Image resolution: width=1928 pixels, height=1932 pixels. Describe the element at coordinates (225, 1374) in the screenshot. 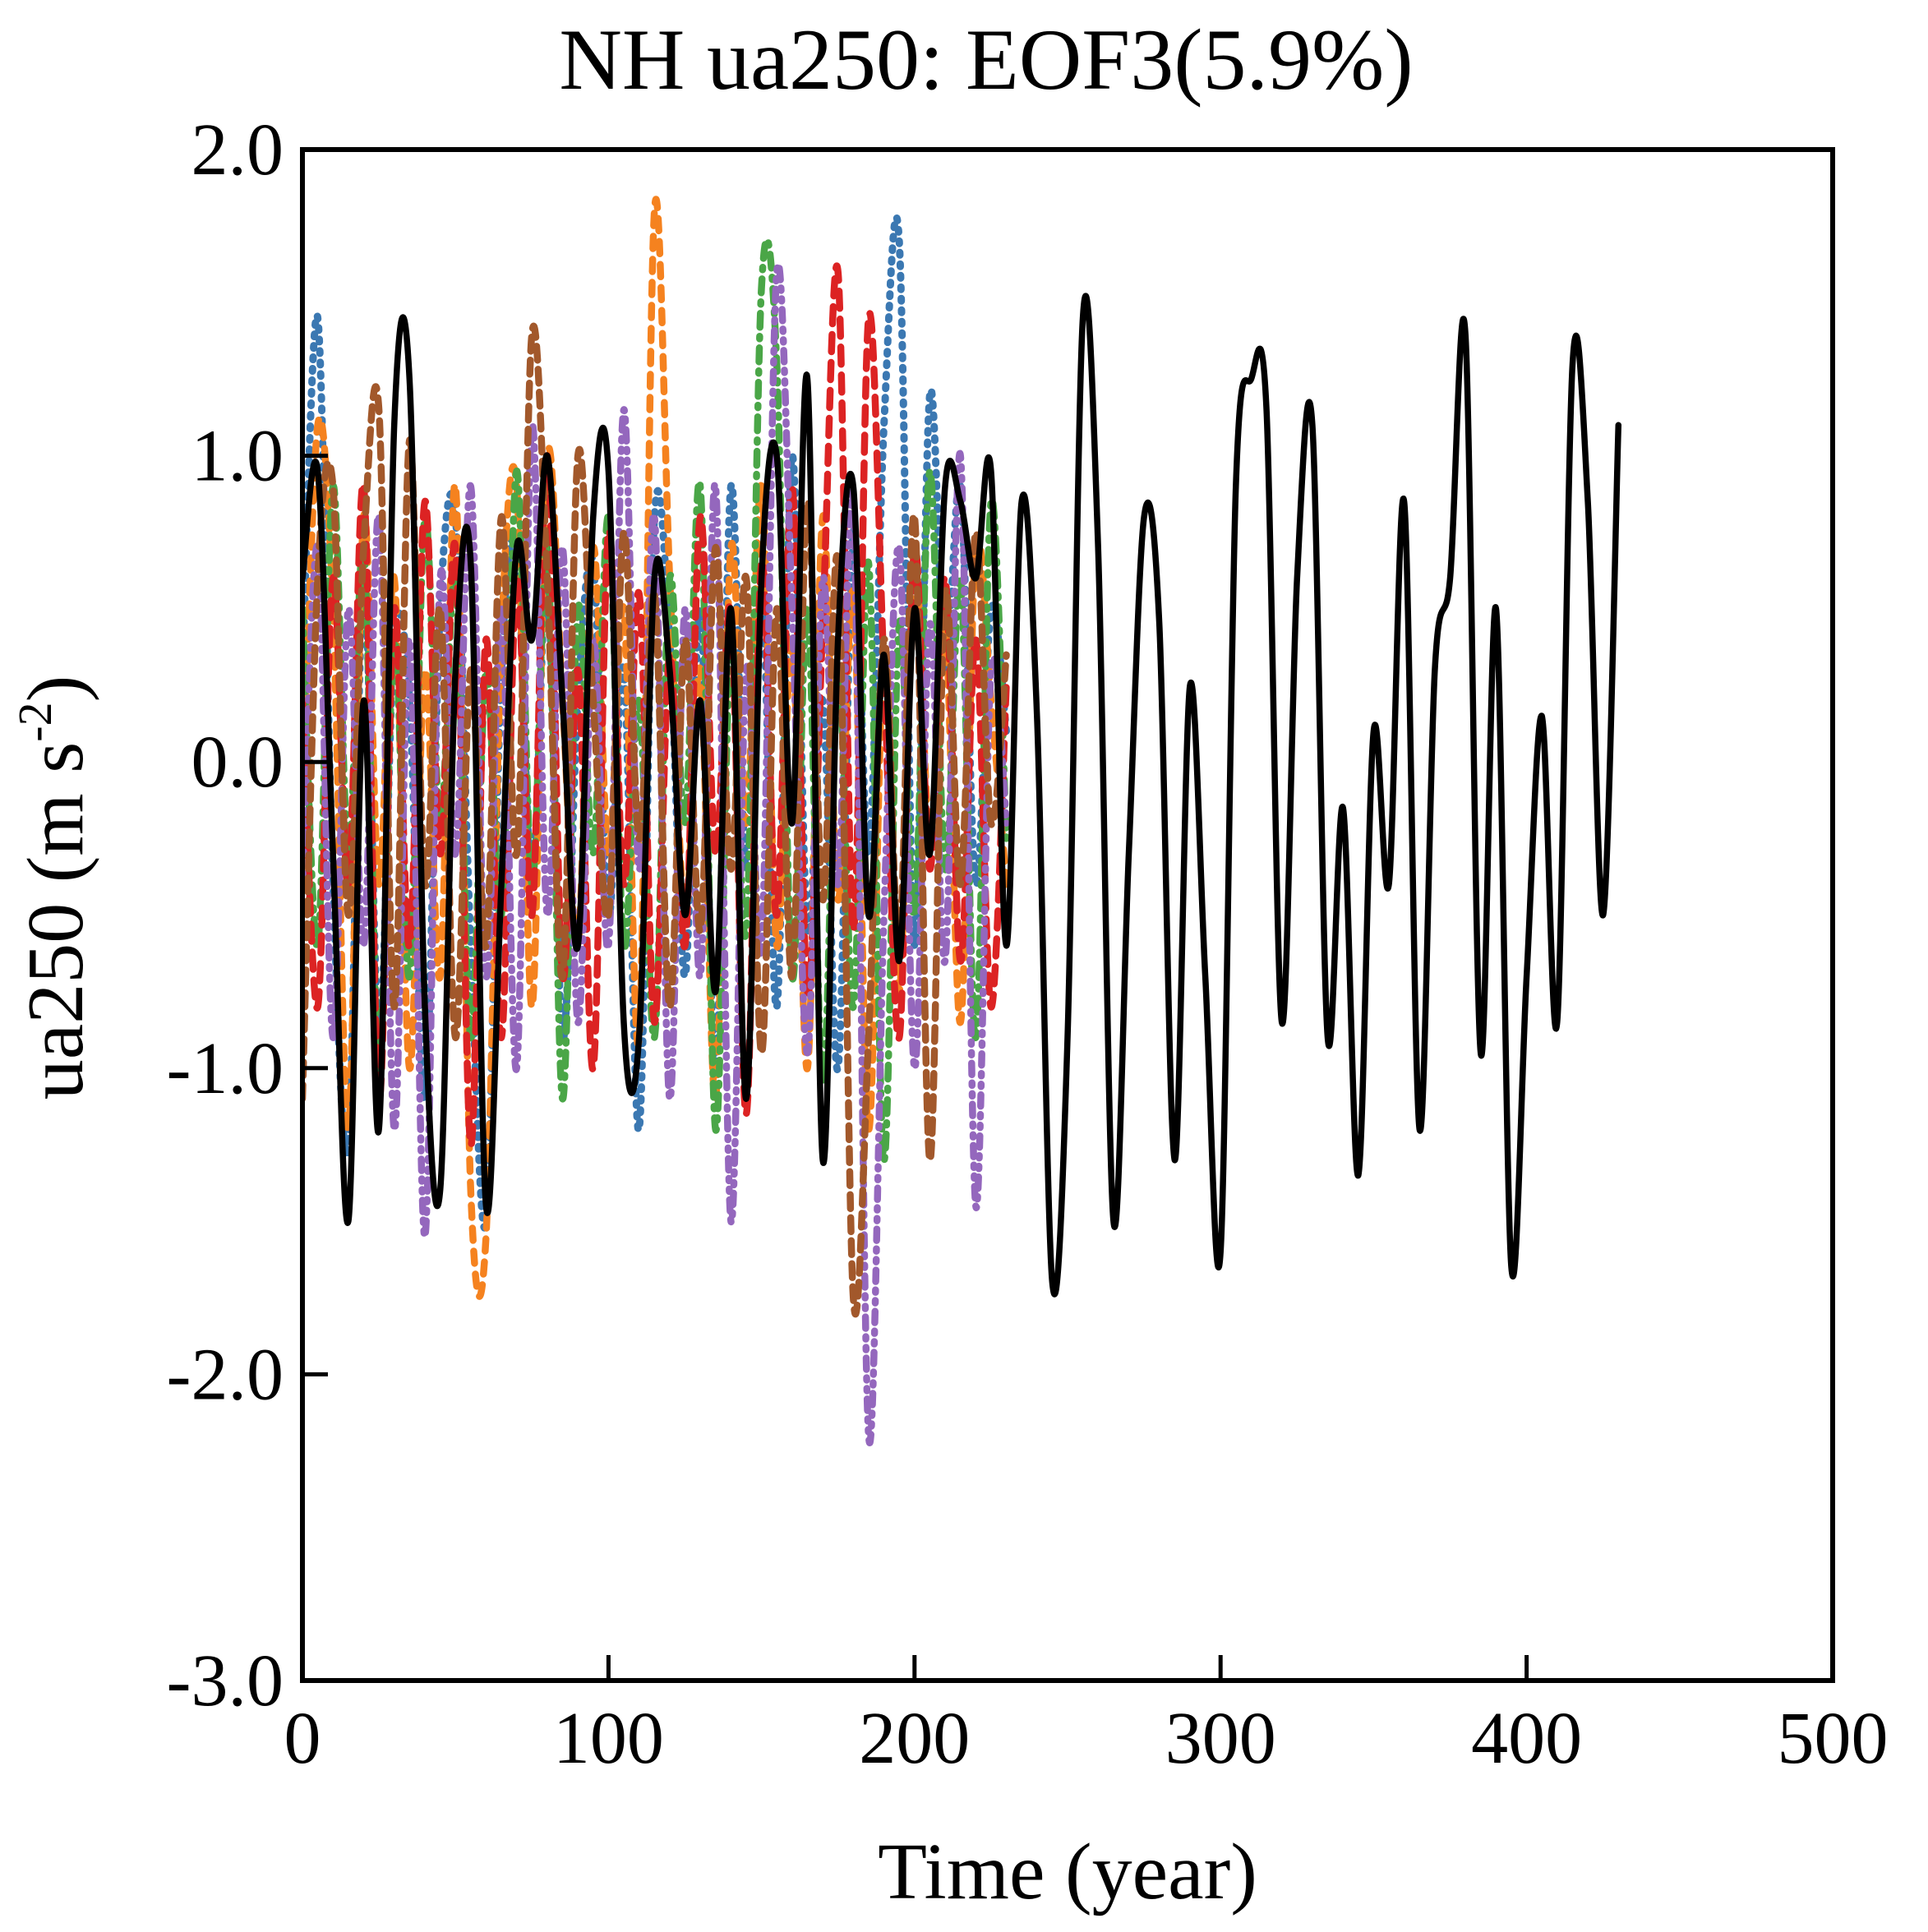

I see `y-tick-label: -2.0` at that location.